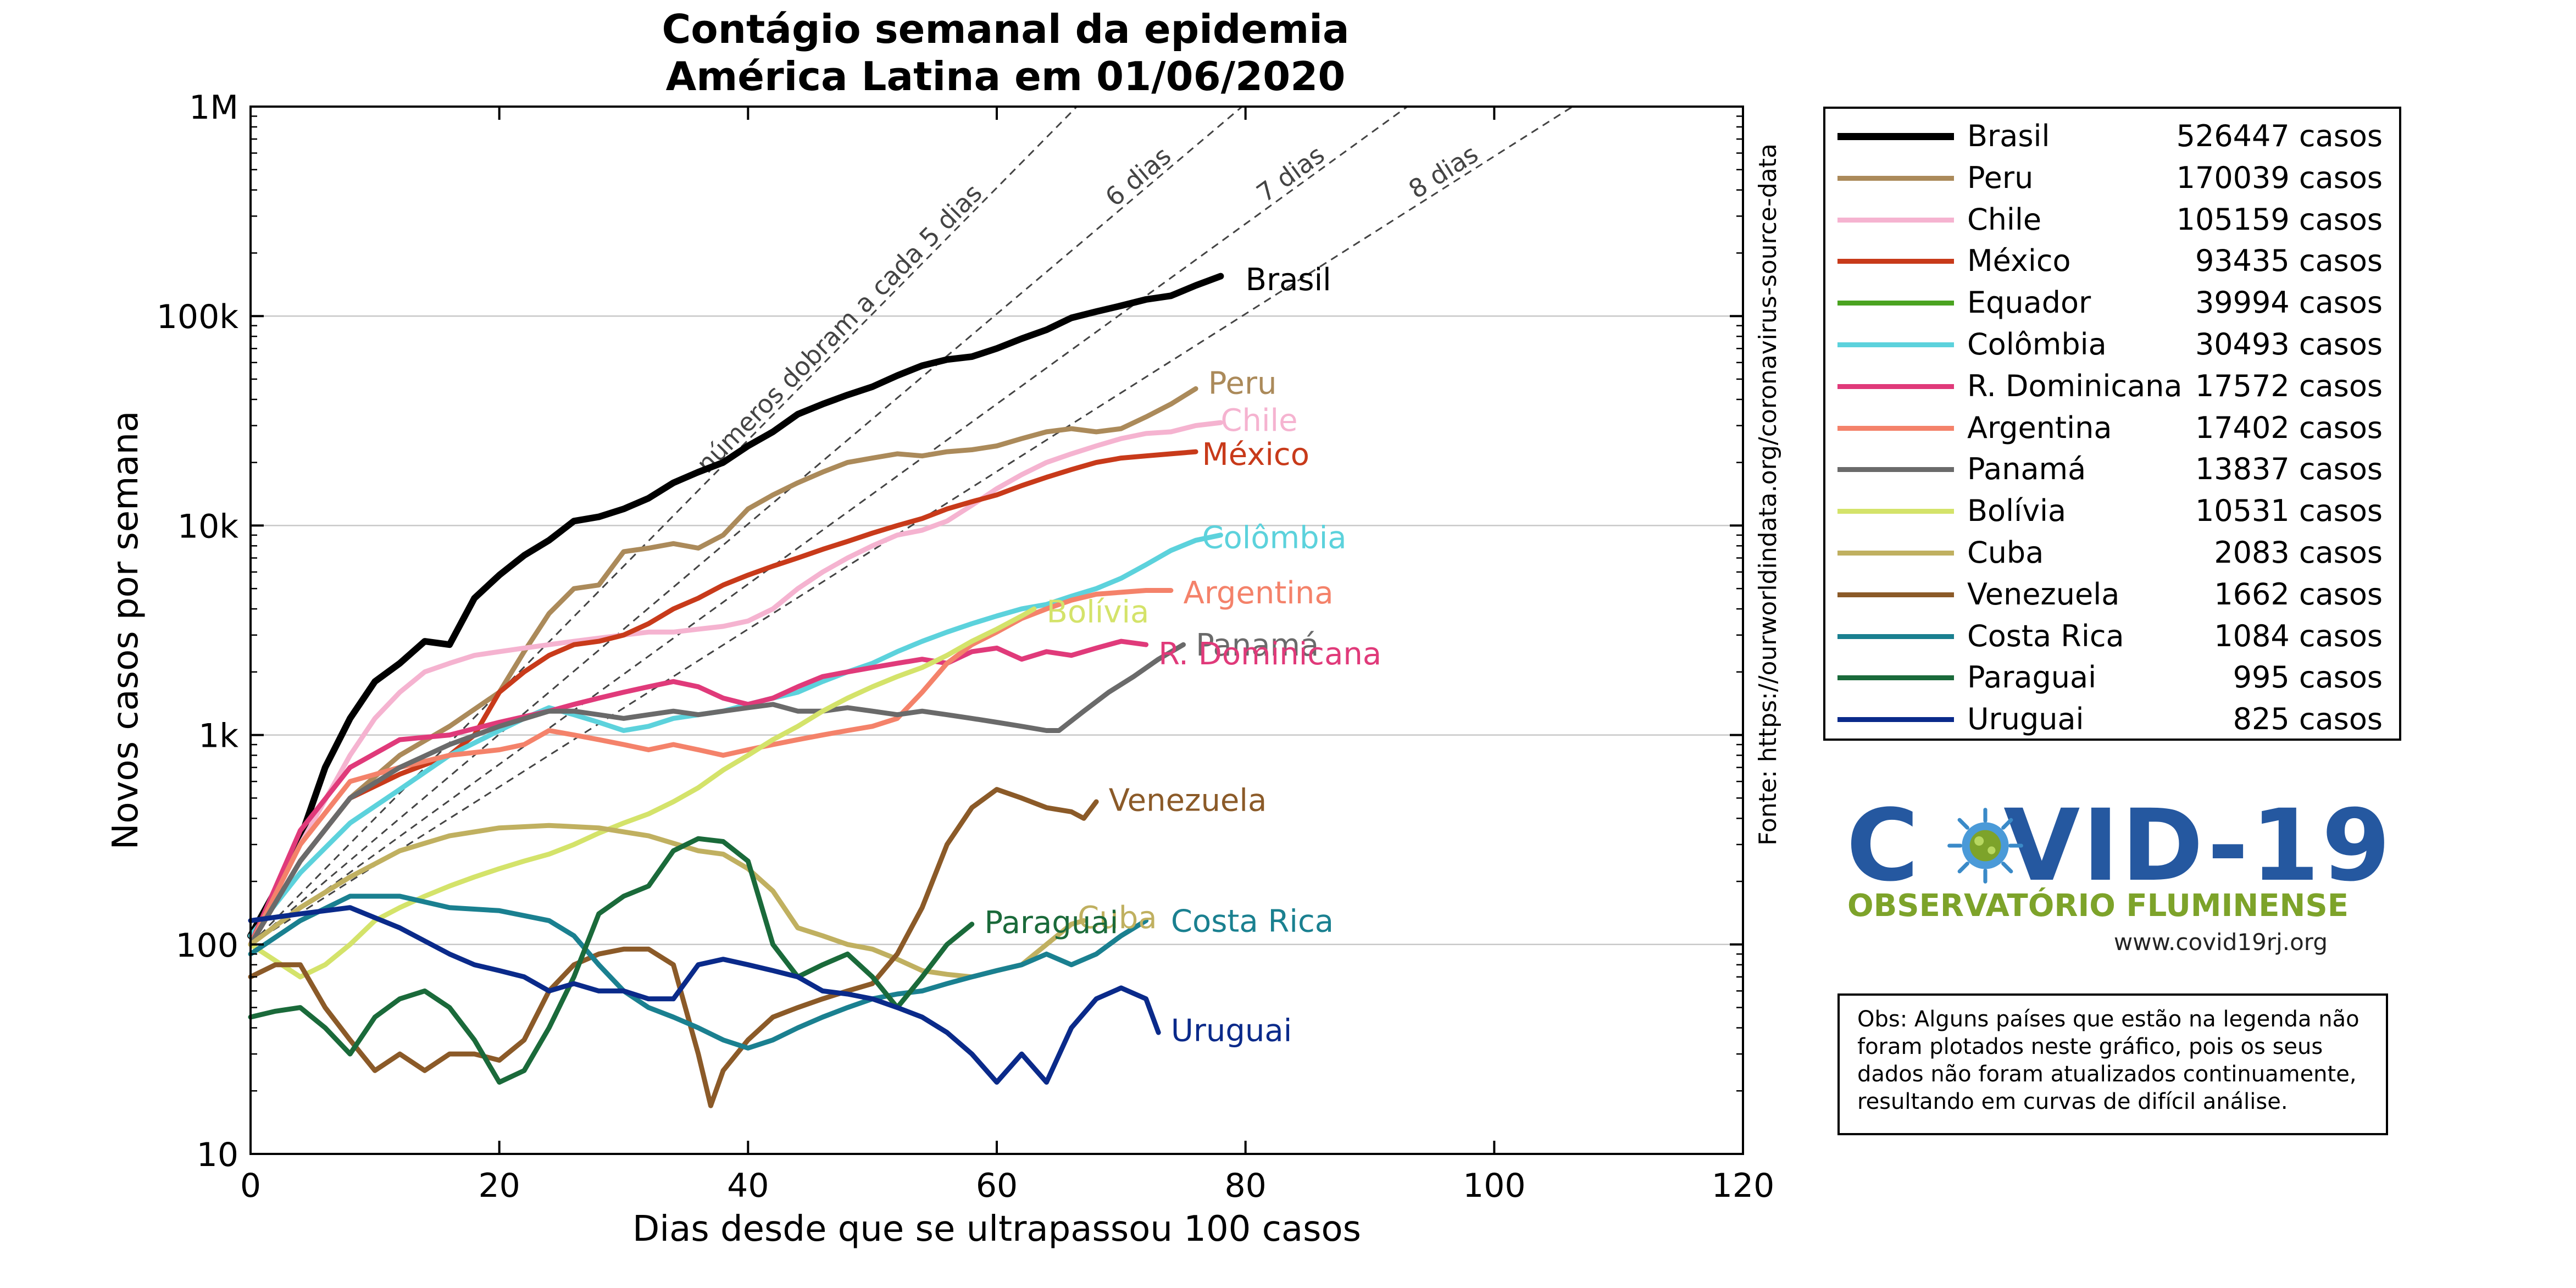 The width and height of the screenshot is (2576, 1288). Describe the element at coordinates (2289, 469) in the screenshot. I see `legend-series-cases: 13837 casos` at that location.